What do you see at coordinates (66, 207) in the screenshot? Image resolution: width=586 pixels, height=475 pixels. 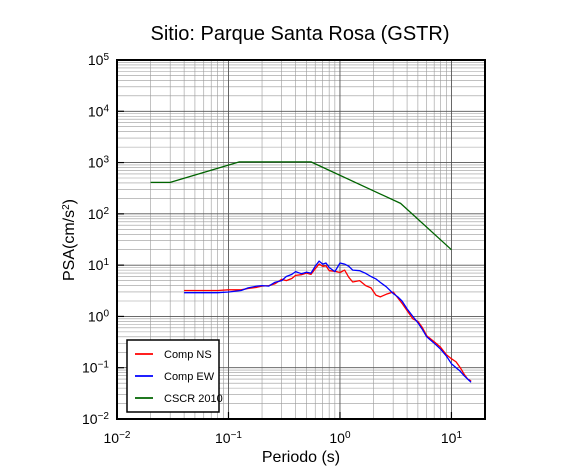 I see `y-axis-label-superscript: 2` at bounding box center [66, 207].